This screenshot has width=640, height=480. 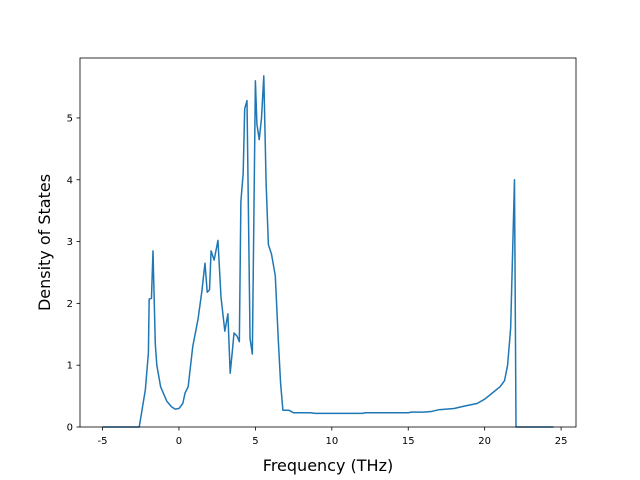 What do you see at coordinates (103, 441) in the screenshot?
I see `x-tick-label: -5` at bounding box center [103, 441].